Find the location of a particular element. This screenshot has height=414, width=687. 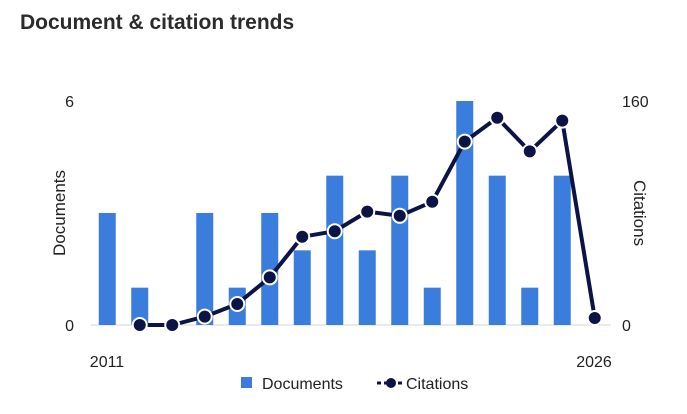

y-right-axis-title: Citations is located at coordinates (639, 213).